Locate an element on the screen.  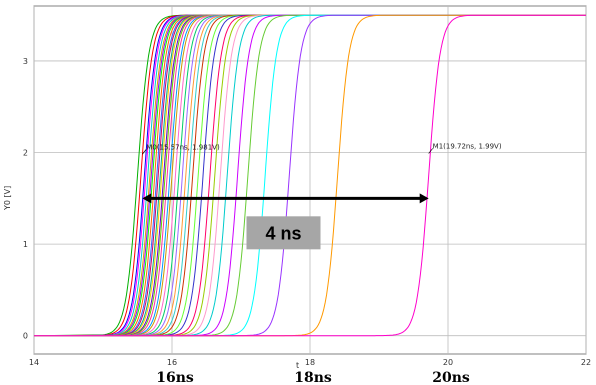
x-tick-label: 22 is located at coordinates (586, 362).